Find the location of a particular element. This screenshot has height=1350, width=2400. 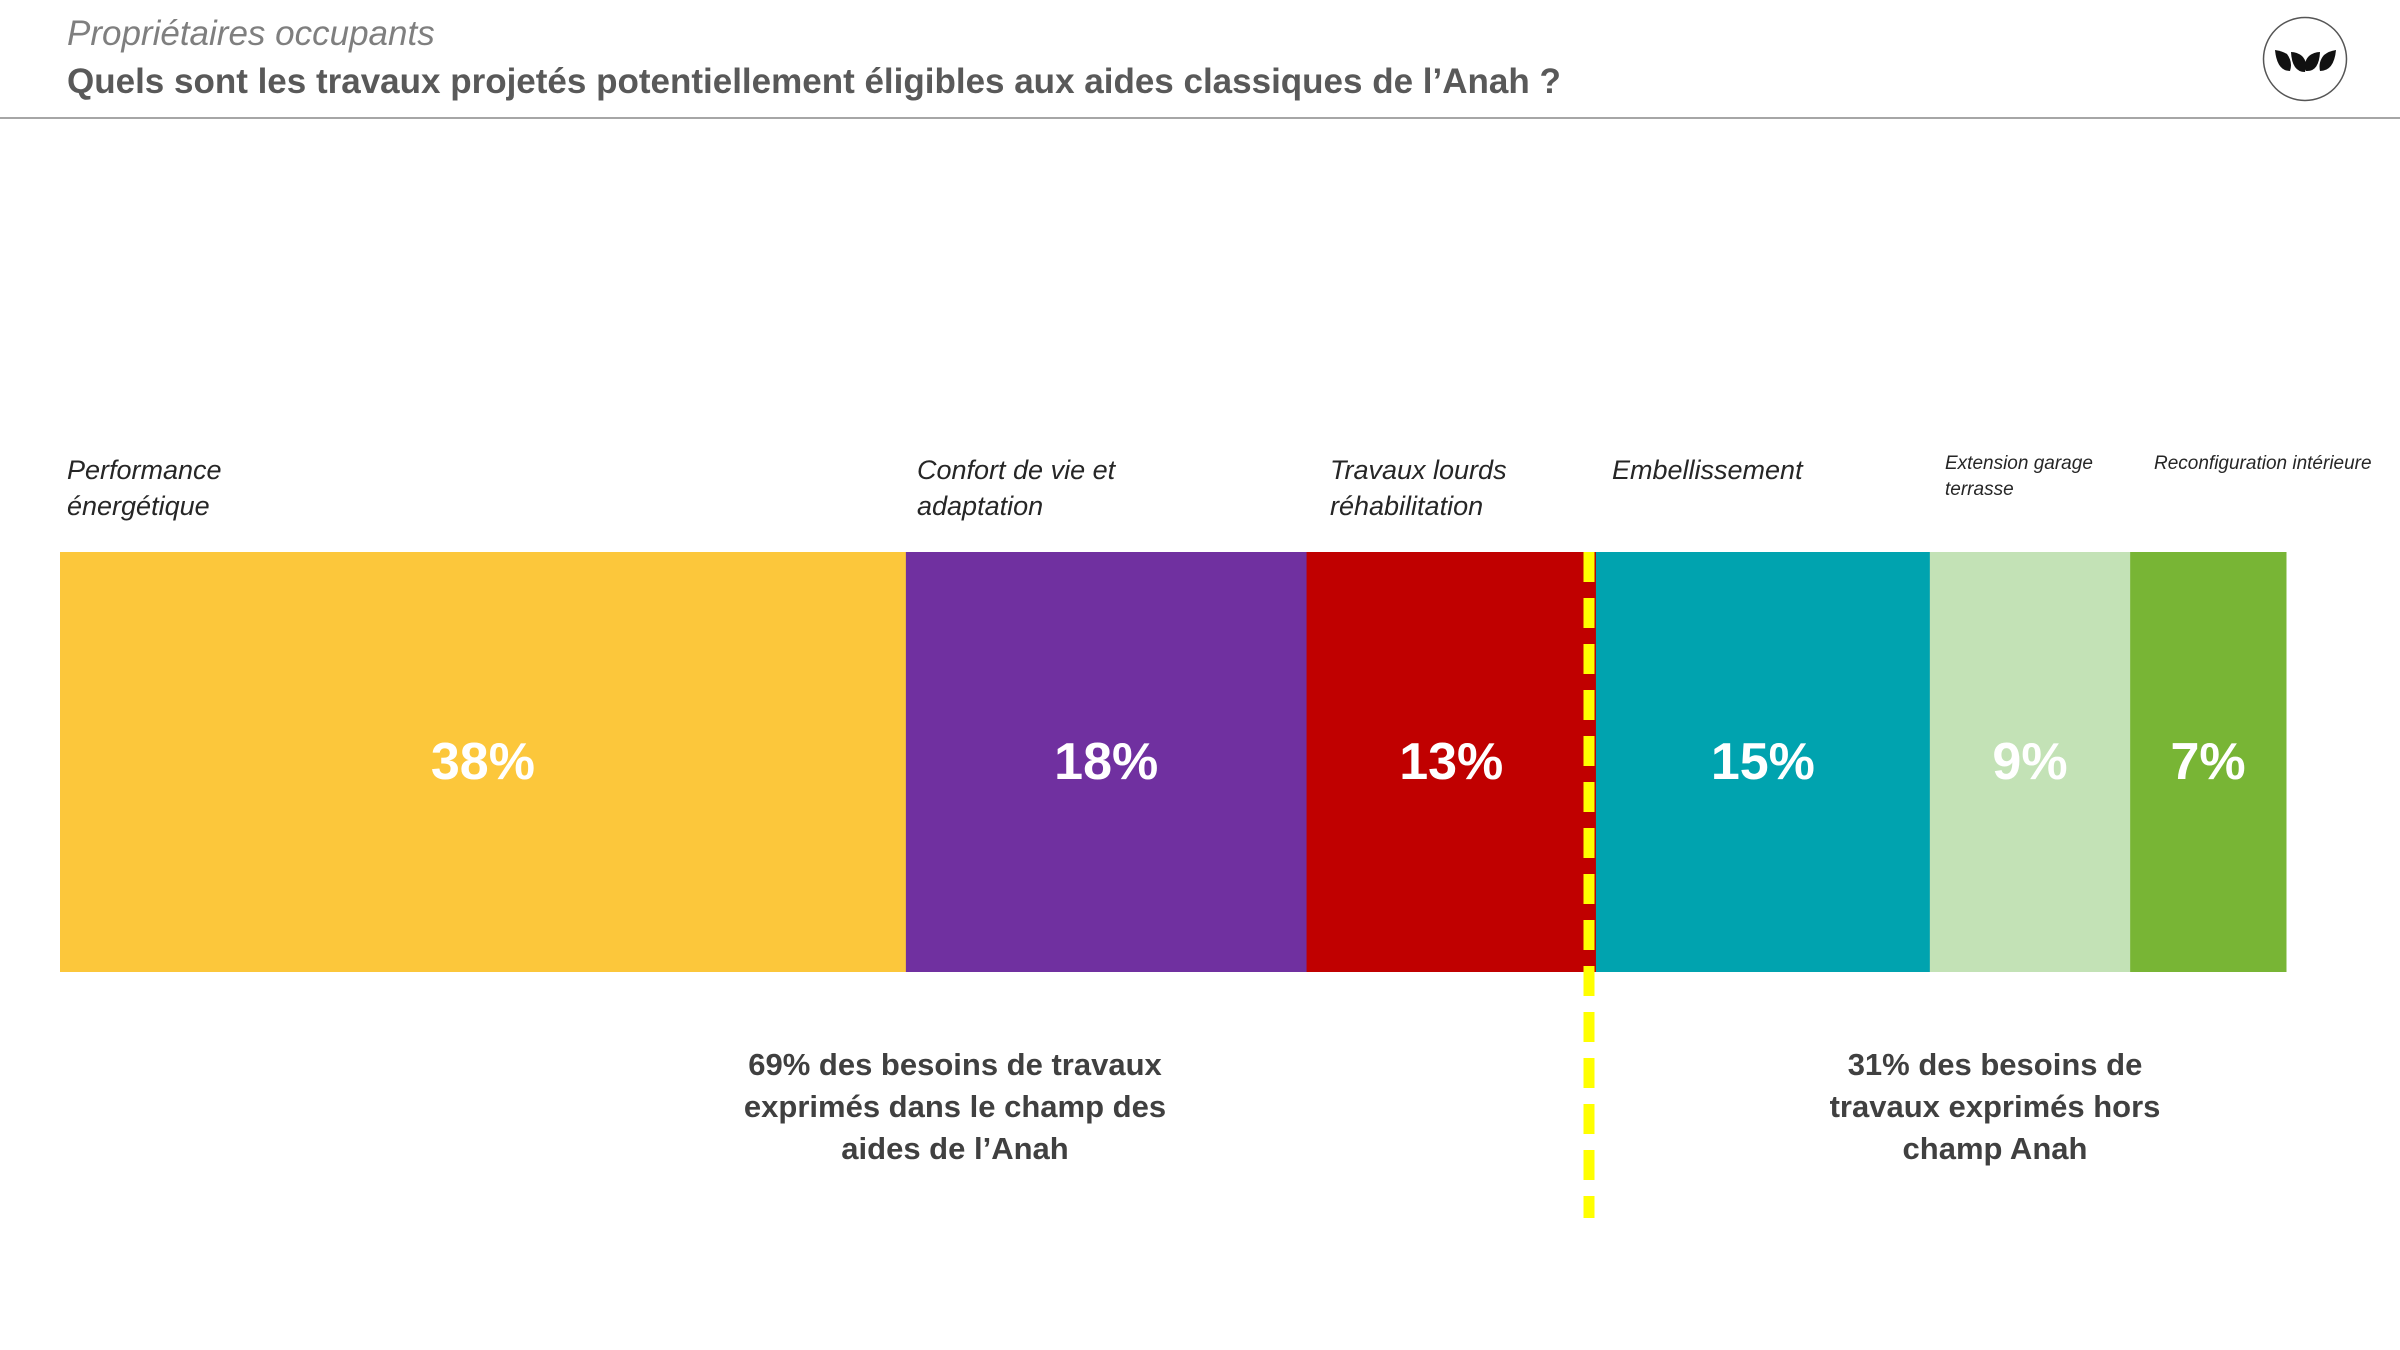

category-label-line: Confort de vie et is located at coordinates (1016, 470).